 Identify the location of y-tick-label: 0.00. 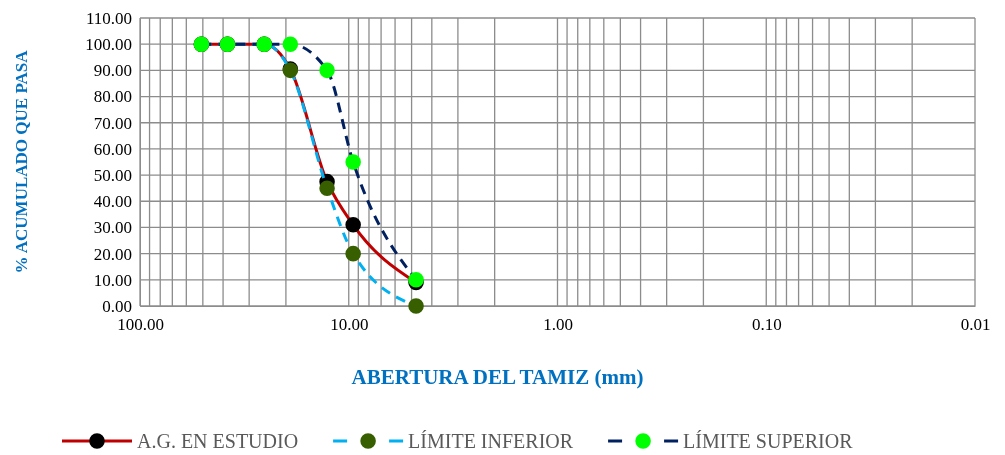
(117, 306).